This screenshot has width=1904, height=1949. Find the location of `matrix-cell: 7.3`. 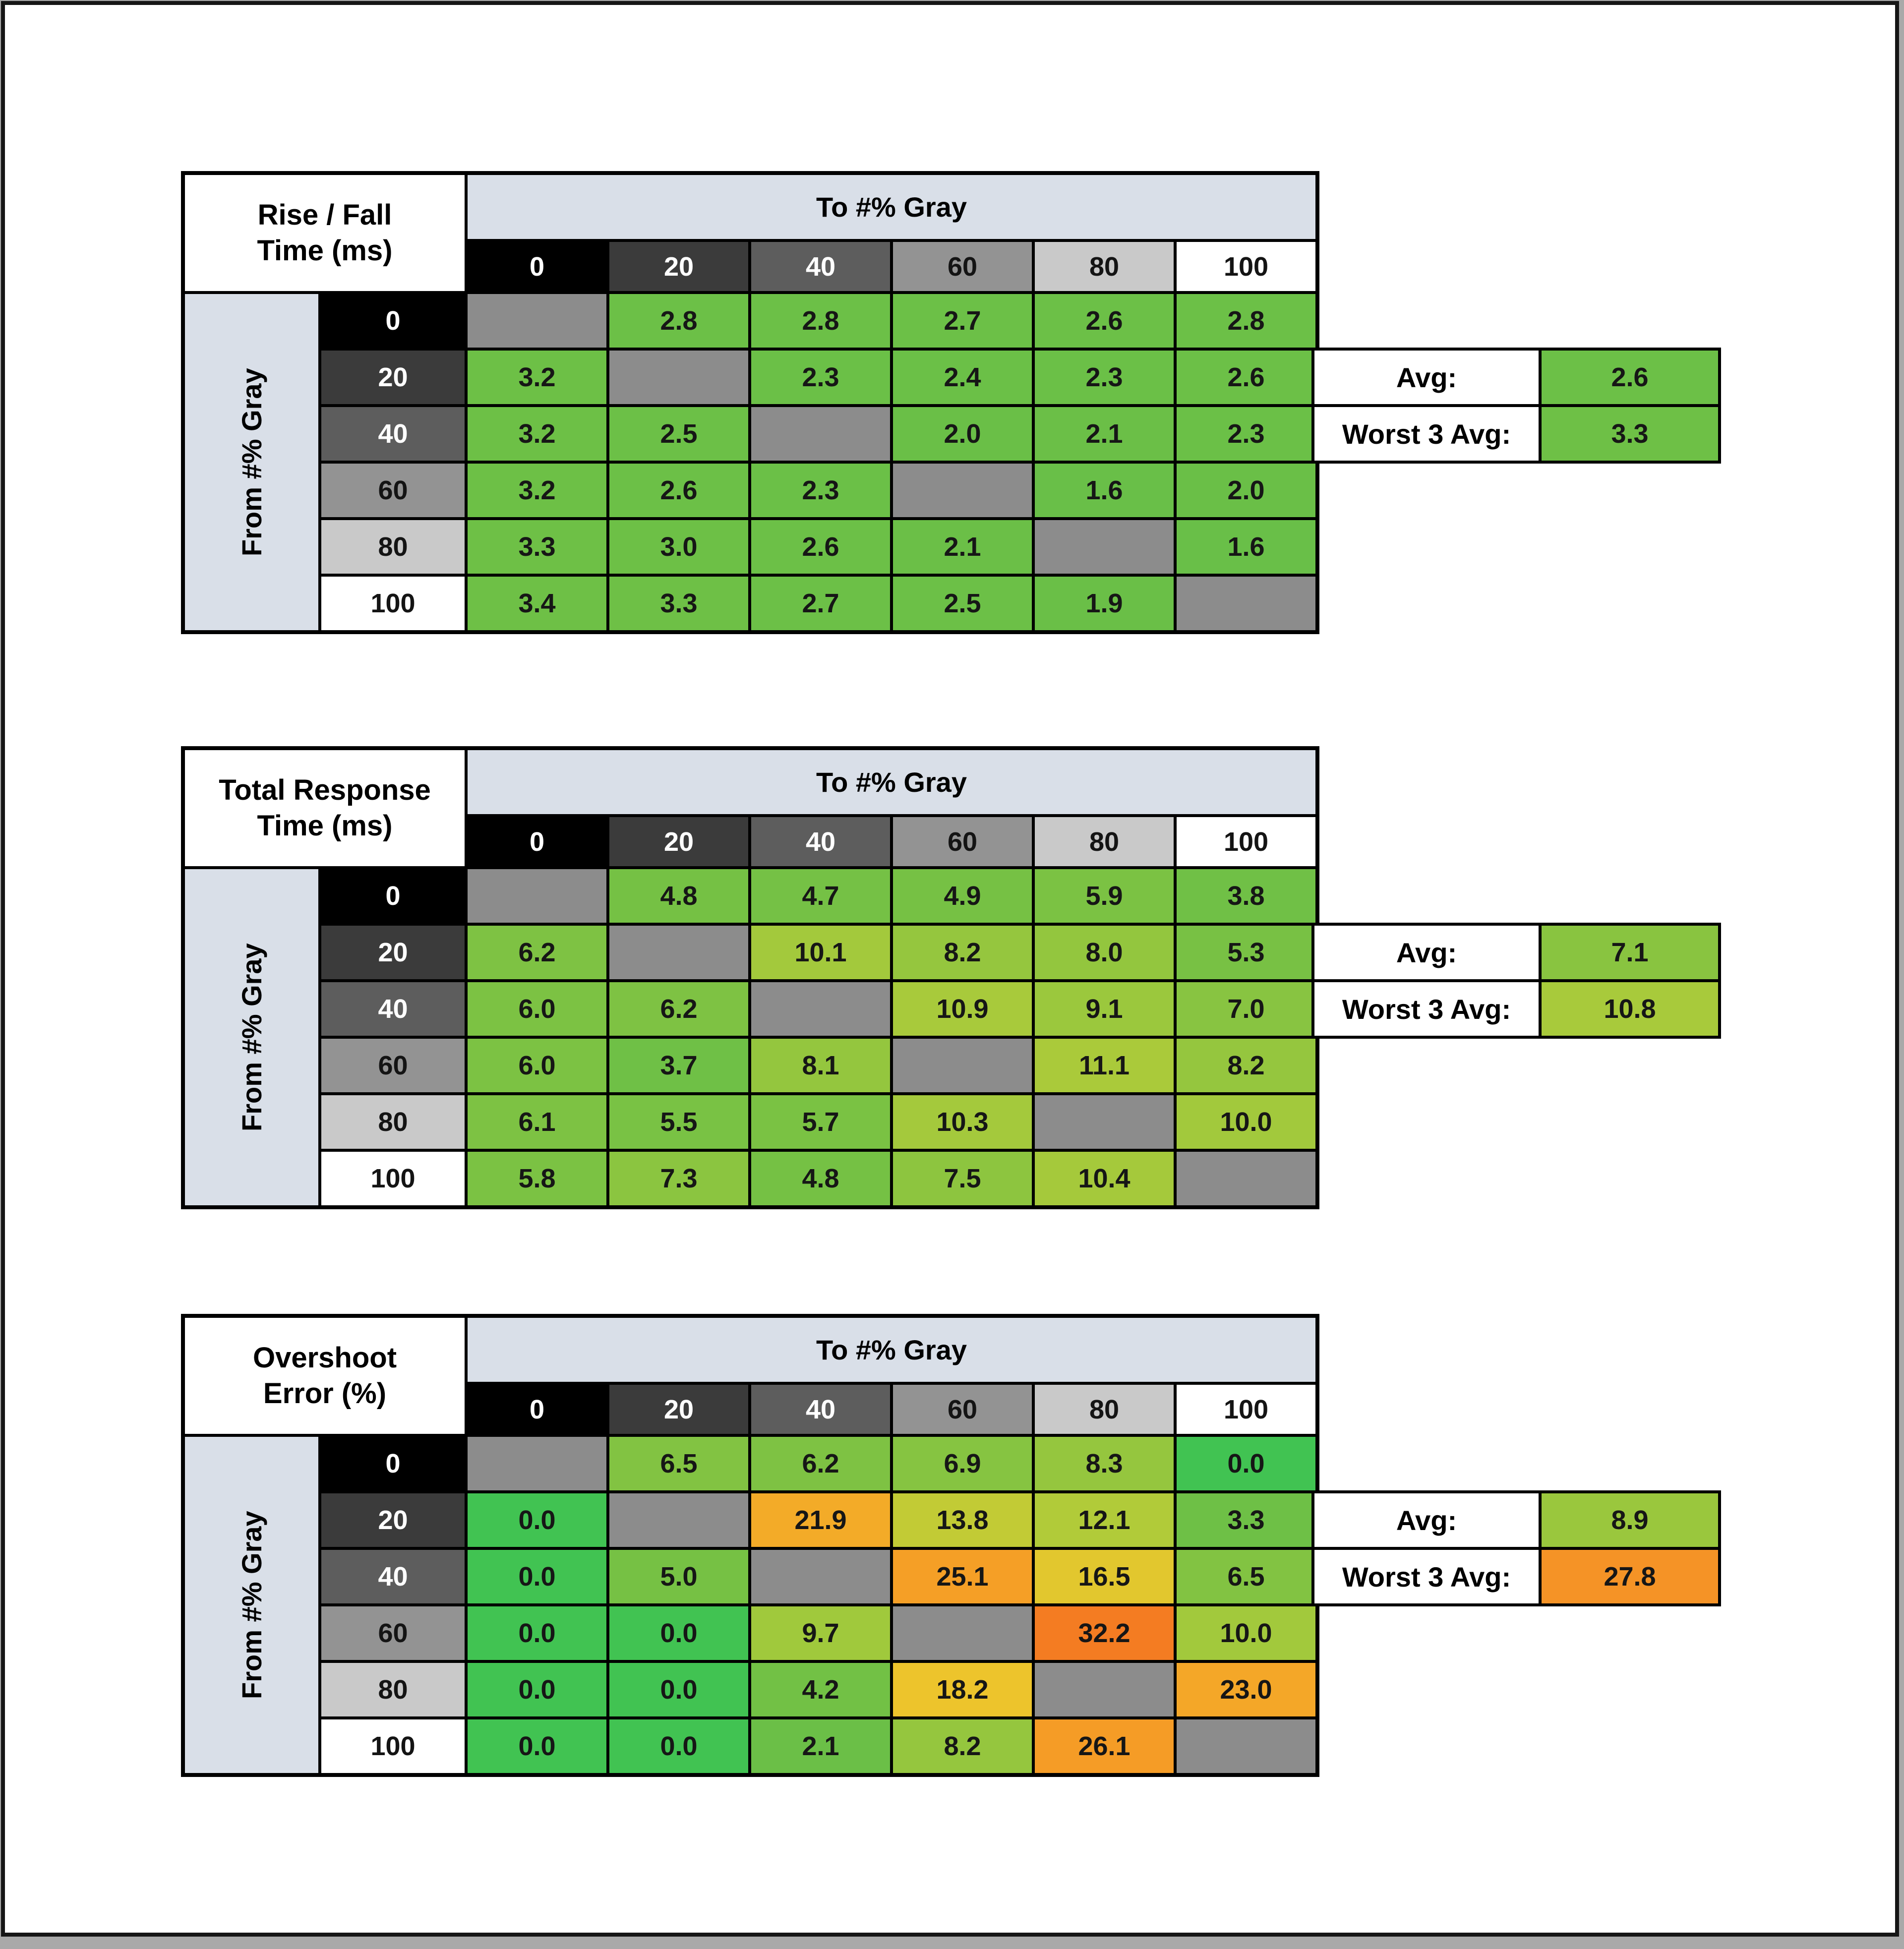

matrix-cell: 7.3 is located at coordinates (678, 1179).